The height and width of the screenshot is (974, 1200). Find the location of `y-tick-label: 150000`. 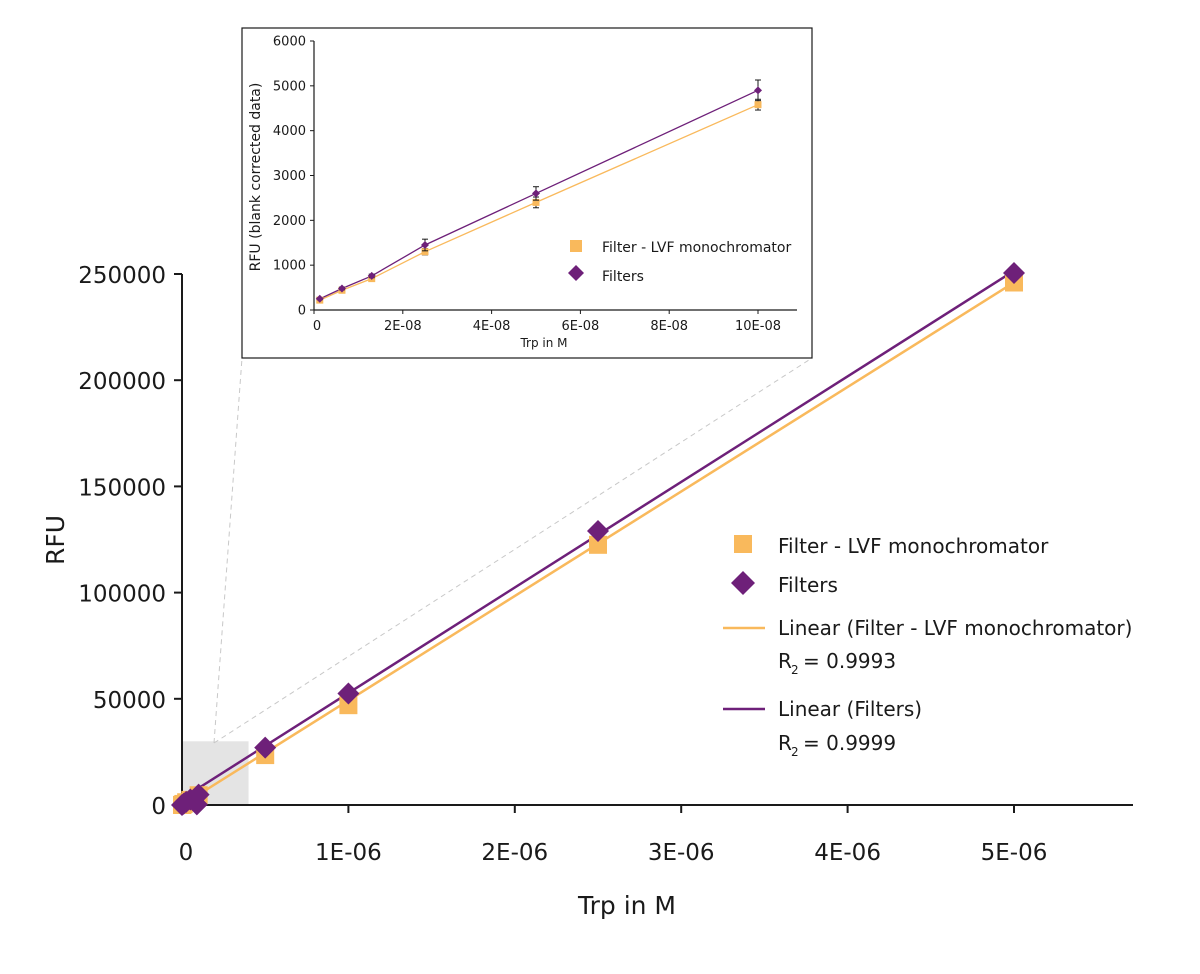

y-tick-label: 150000 is located at coordinates (122, 488).